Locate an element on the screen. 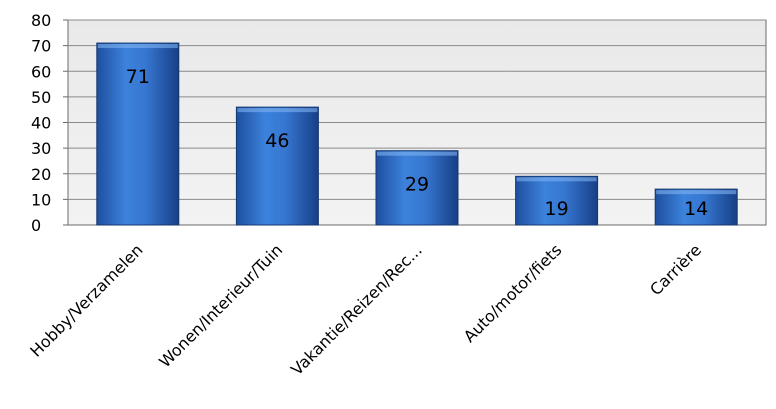 Image resolution: width=776 pixels, height=409 pixels. data-label: 29 is located at coordinates (417, 185).